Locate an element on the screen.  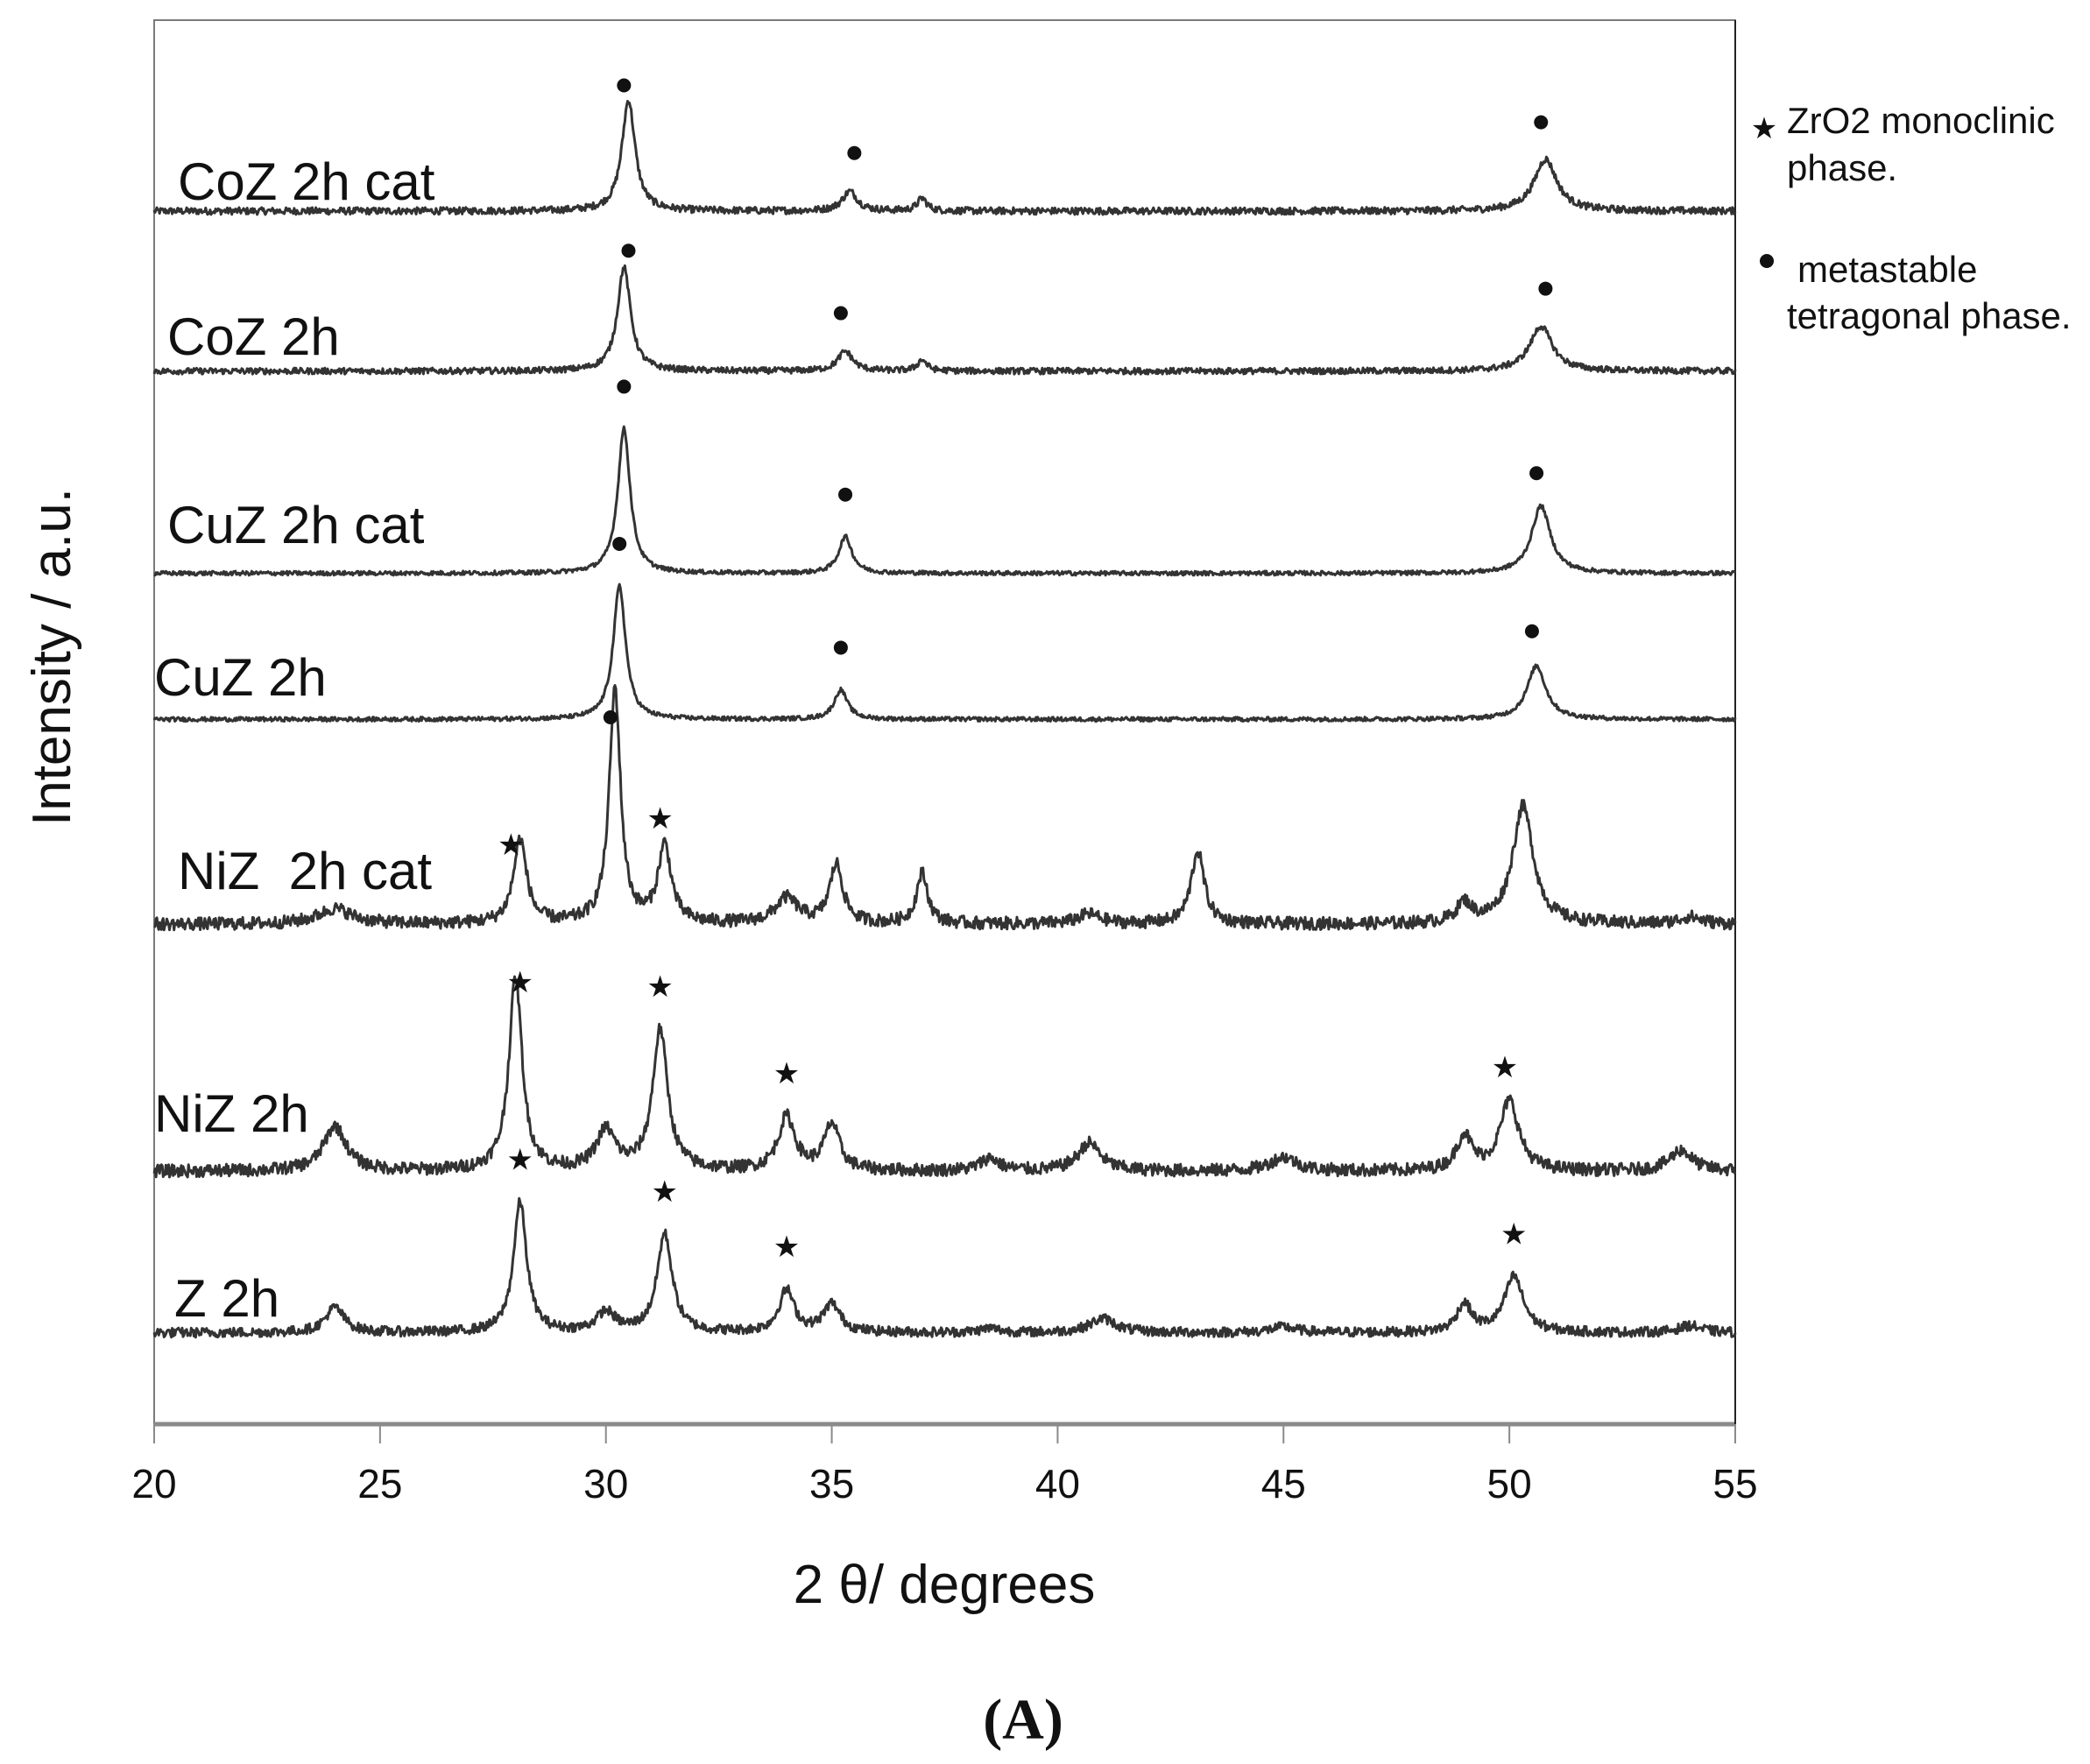
star-icon: ★ is located at coordinates (1764, 129).